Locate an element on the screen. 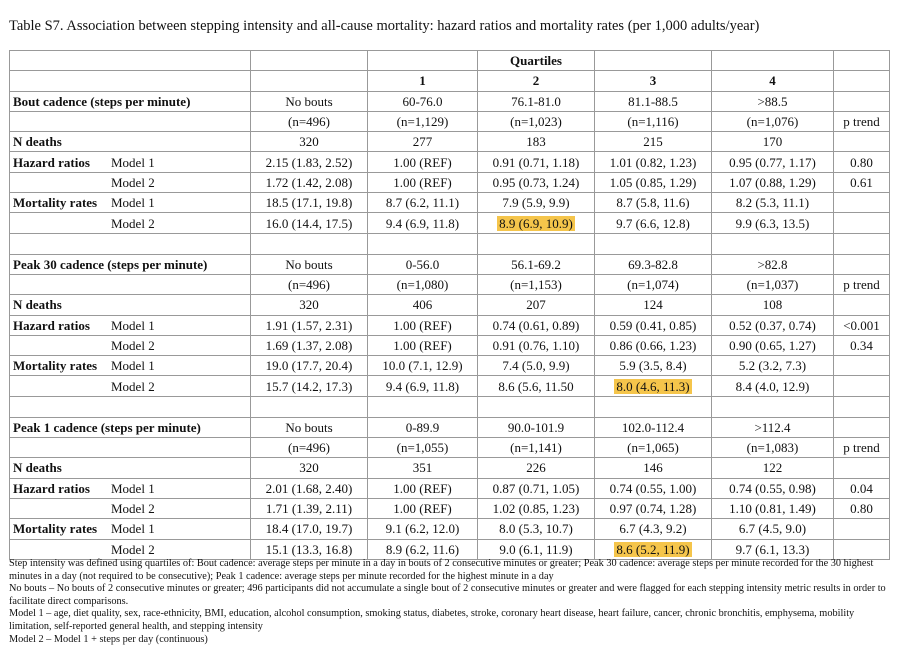 The width and height of the screenshot is (900, 656). row-group-label: Hazard ratios is located at coordinates (51, 162).